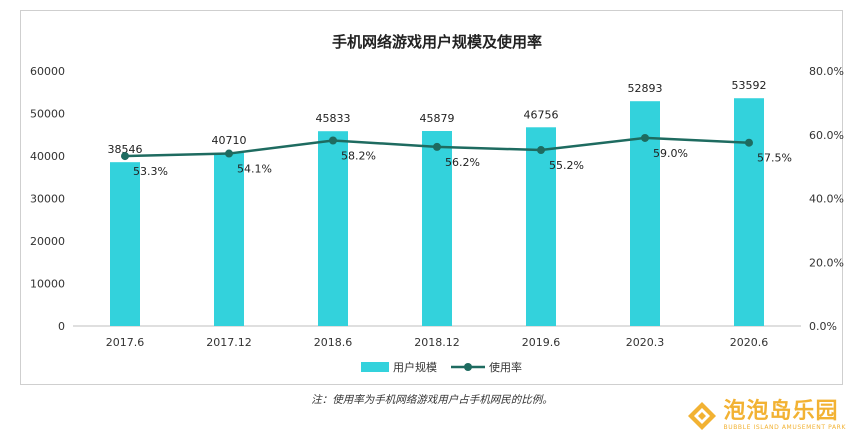 Image resolution: width=864 pixels, height=441 pixels. What do you see at coordinates (541, 114) in the screenshot?
I see `bar-value-label: 46756` at bounding box center [541, 114].